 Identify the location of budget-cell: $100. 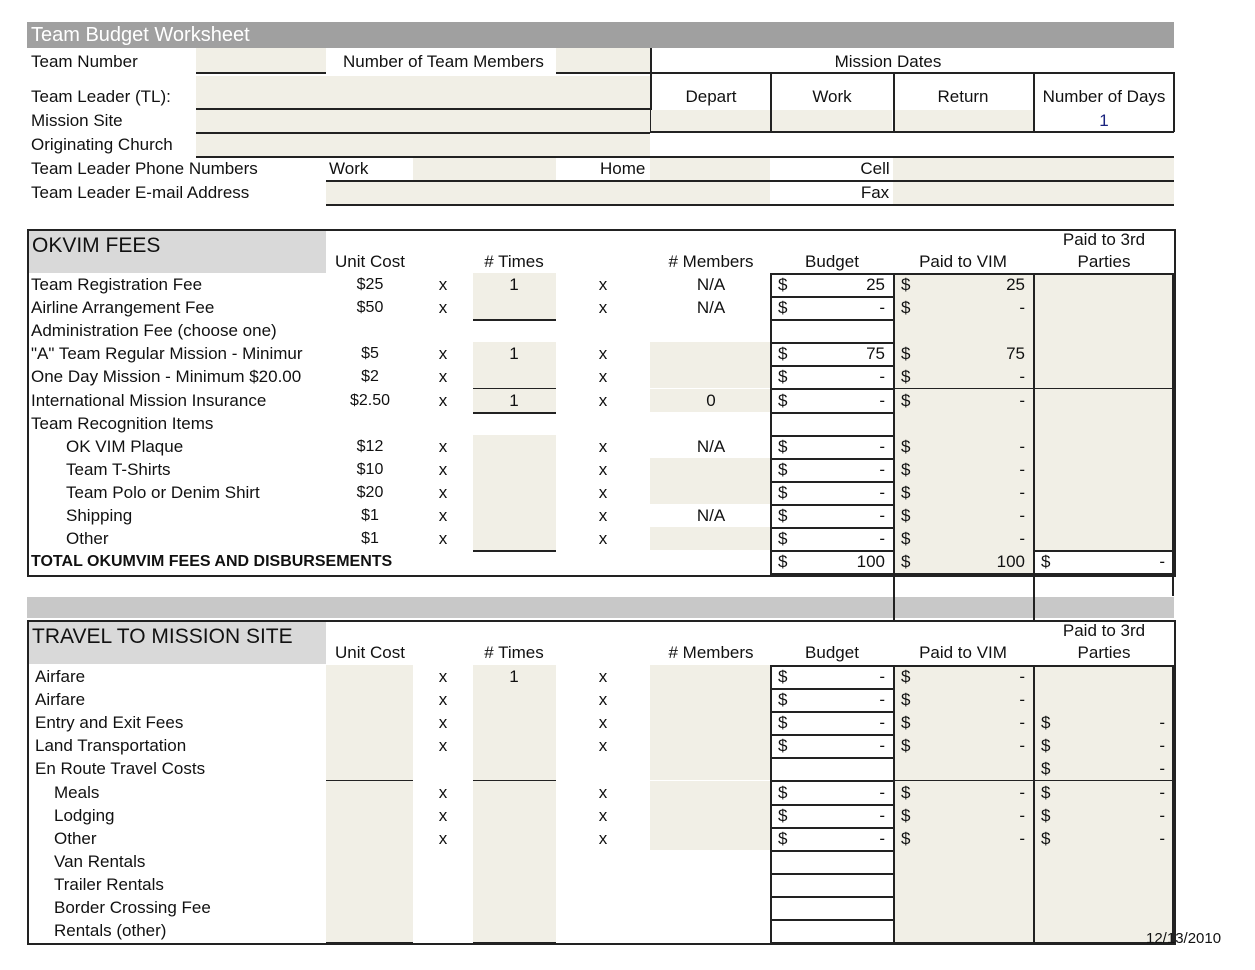
(831, 562).